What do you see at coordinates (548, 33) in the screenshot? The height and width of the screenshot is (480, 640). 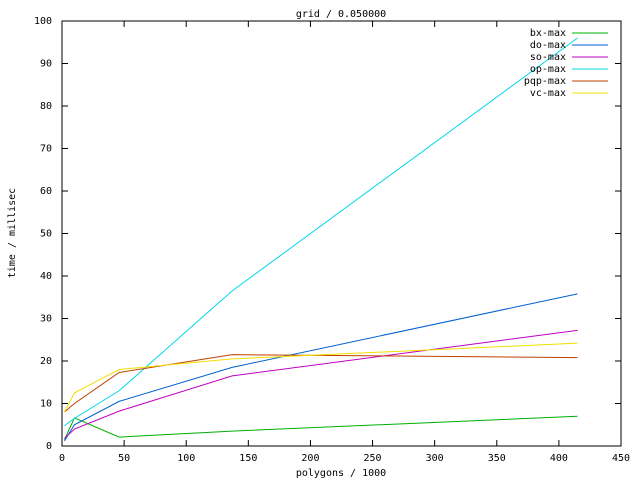 I see `legend-label: bx-max` at bounding box center [548, 33].